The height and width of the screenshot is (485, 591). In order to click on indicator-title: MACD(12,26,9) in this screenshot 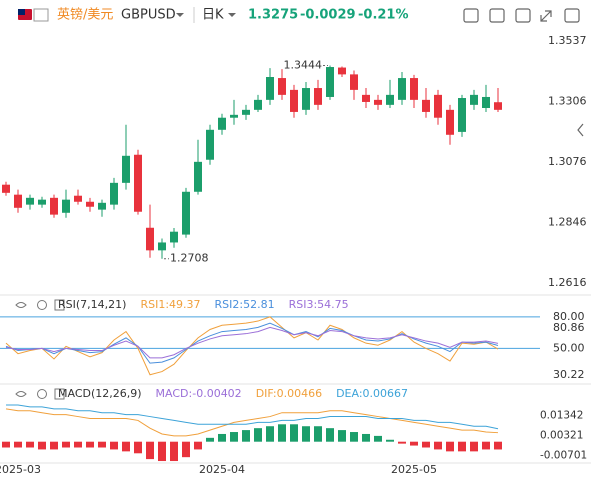, I will do `click(100, 393)`.